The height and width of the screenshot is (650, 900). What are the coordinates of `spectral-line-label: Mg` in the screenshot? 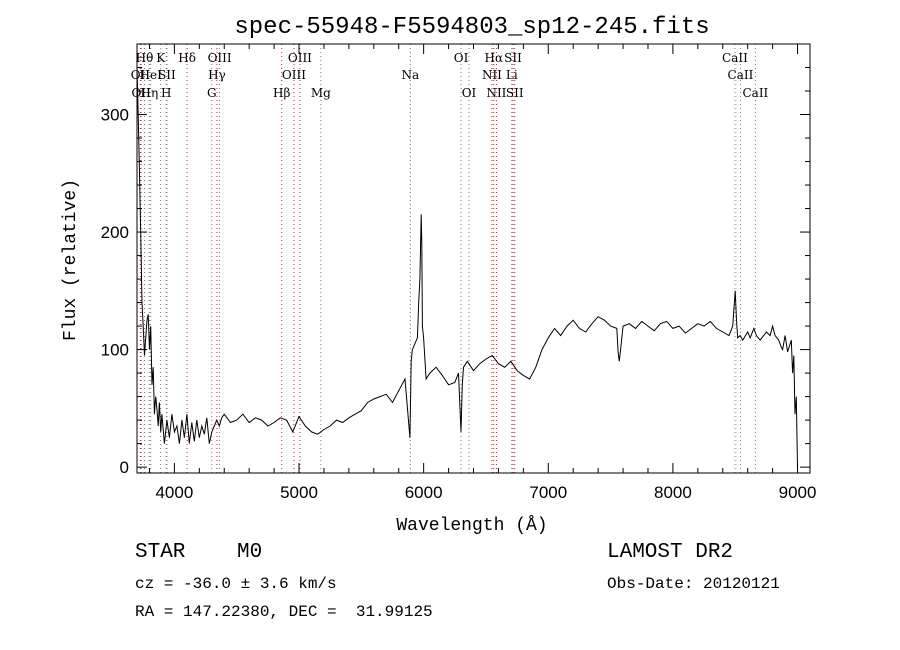 It's located at (321, 93).